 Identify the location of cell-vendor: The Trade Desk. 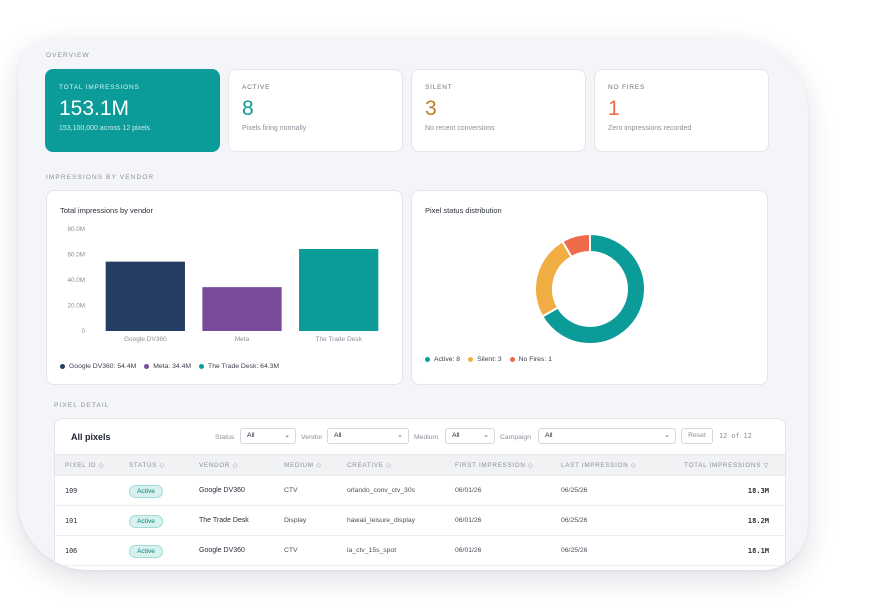
(224, 520).